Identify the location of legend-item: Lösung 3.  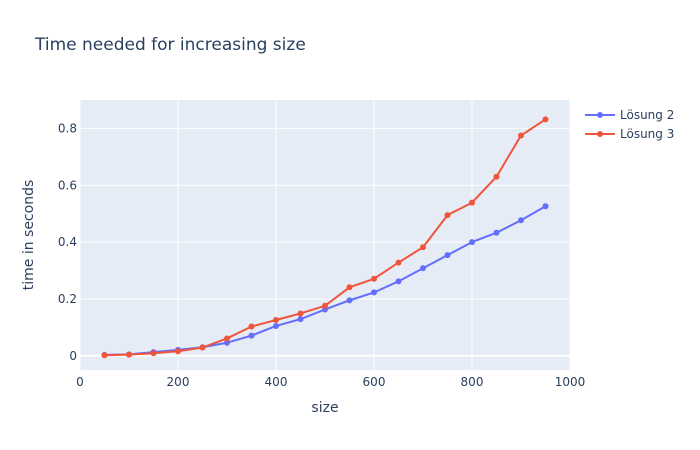
(629, 134).